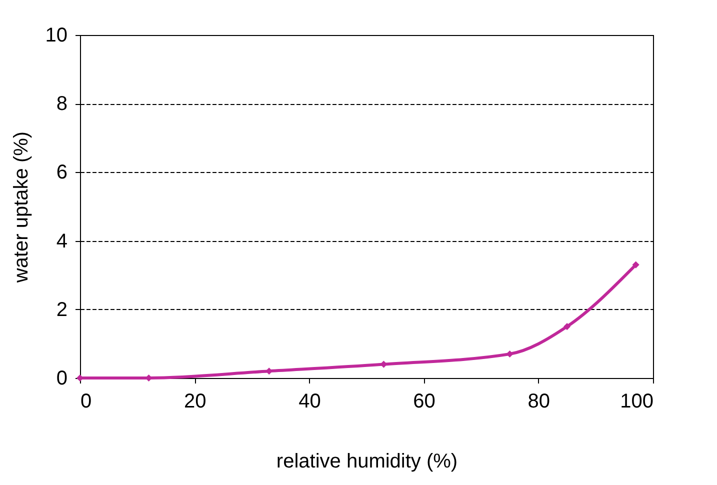 The height and width of the screenshot is (485, 717). I want to click on x-tick-label: 40, so click(309, 401).